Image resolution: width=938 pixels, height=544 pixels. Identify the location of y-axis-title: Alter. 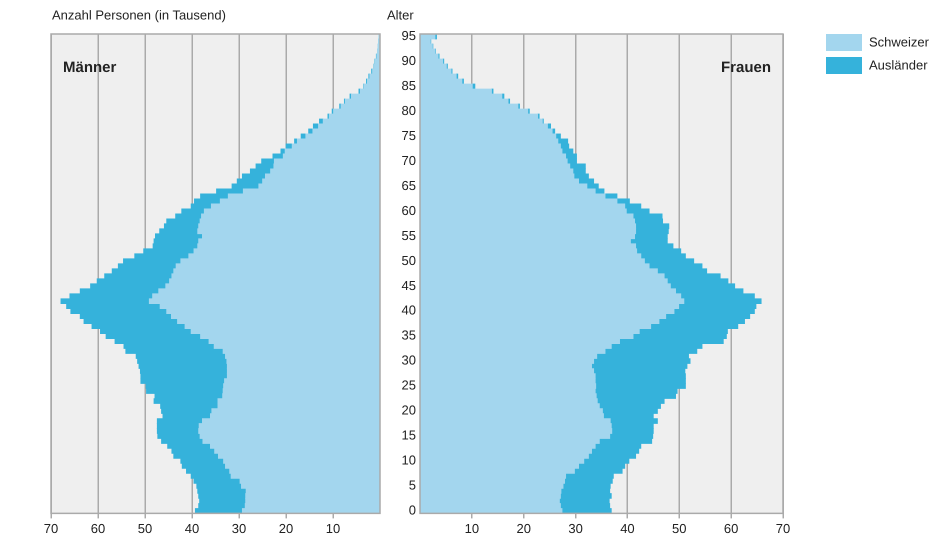
(400, 15).